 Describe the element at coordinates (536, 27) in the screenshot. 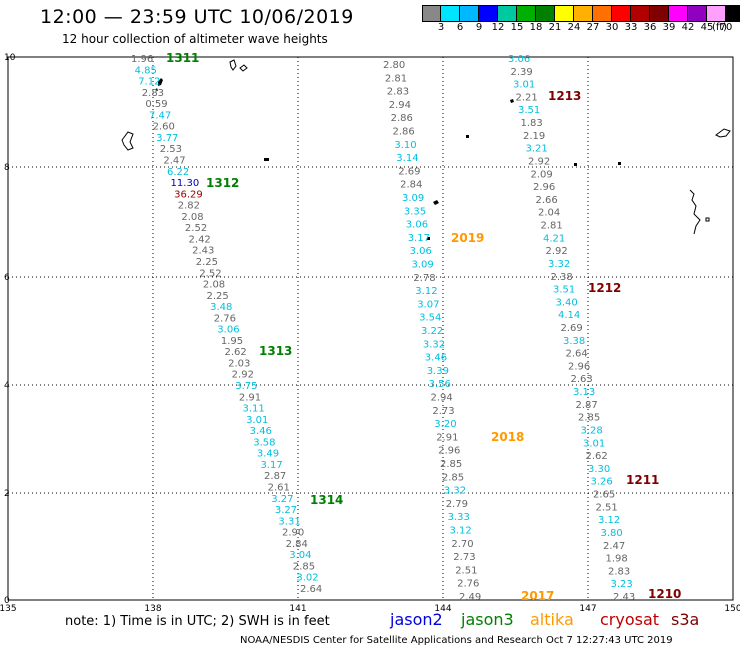

I see `legend-tick-label: 18` at that location.